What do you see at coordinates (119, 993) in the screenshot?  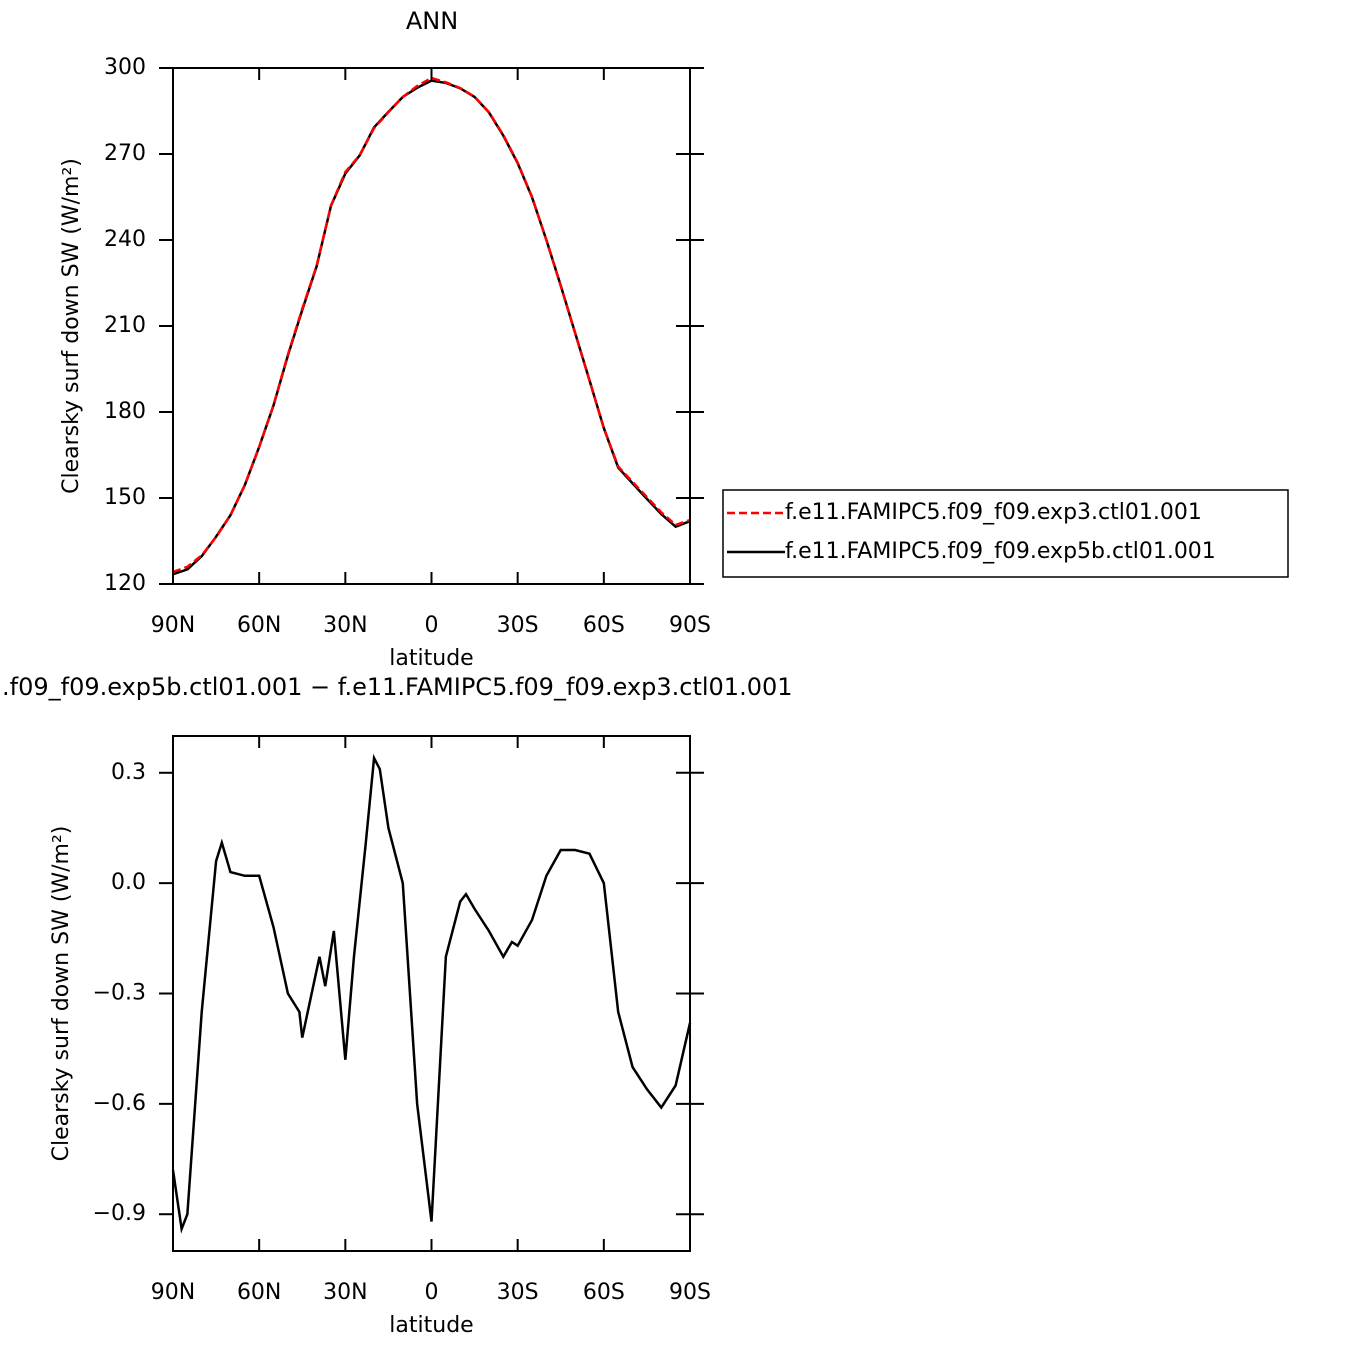 I see `y-tick-label: −0.3` at bounding box center [119, 993].